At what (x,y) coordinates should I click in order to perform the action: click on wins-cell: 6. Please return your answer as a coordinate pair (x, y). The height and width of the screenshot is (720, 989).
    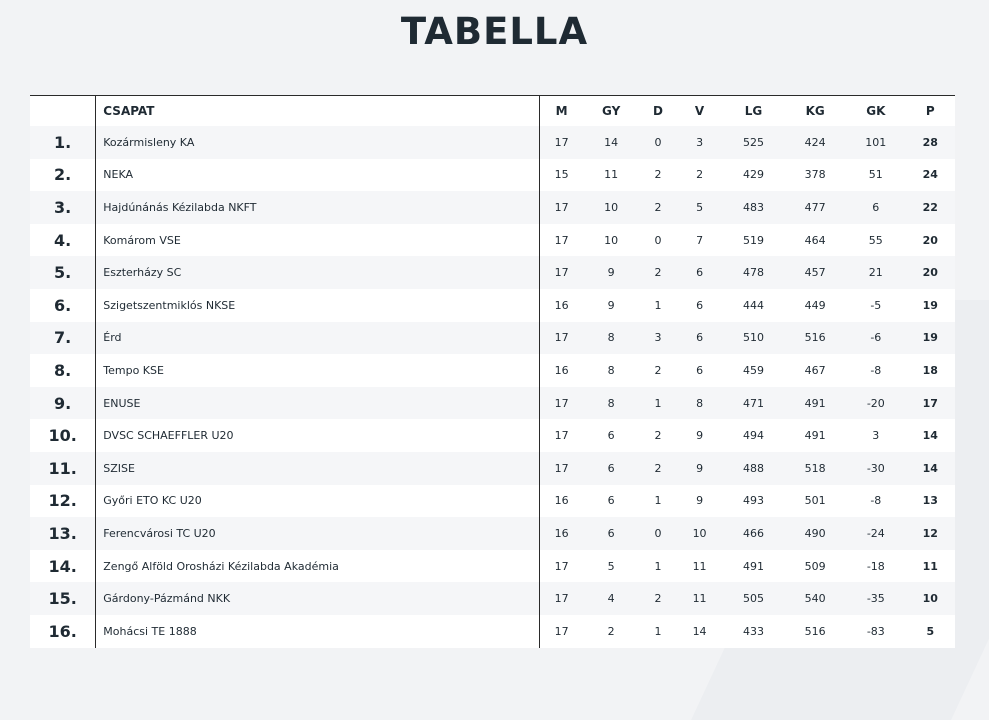
    Looking at the image, I should click on (611, 435).